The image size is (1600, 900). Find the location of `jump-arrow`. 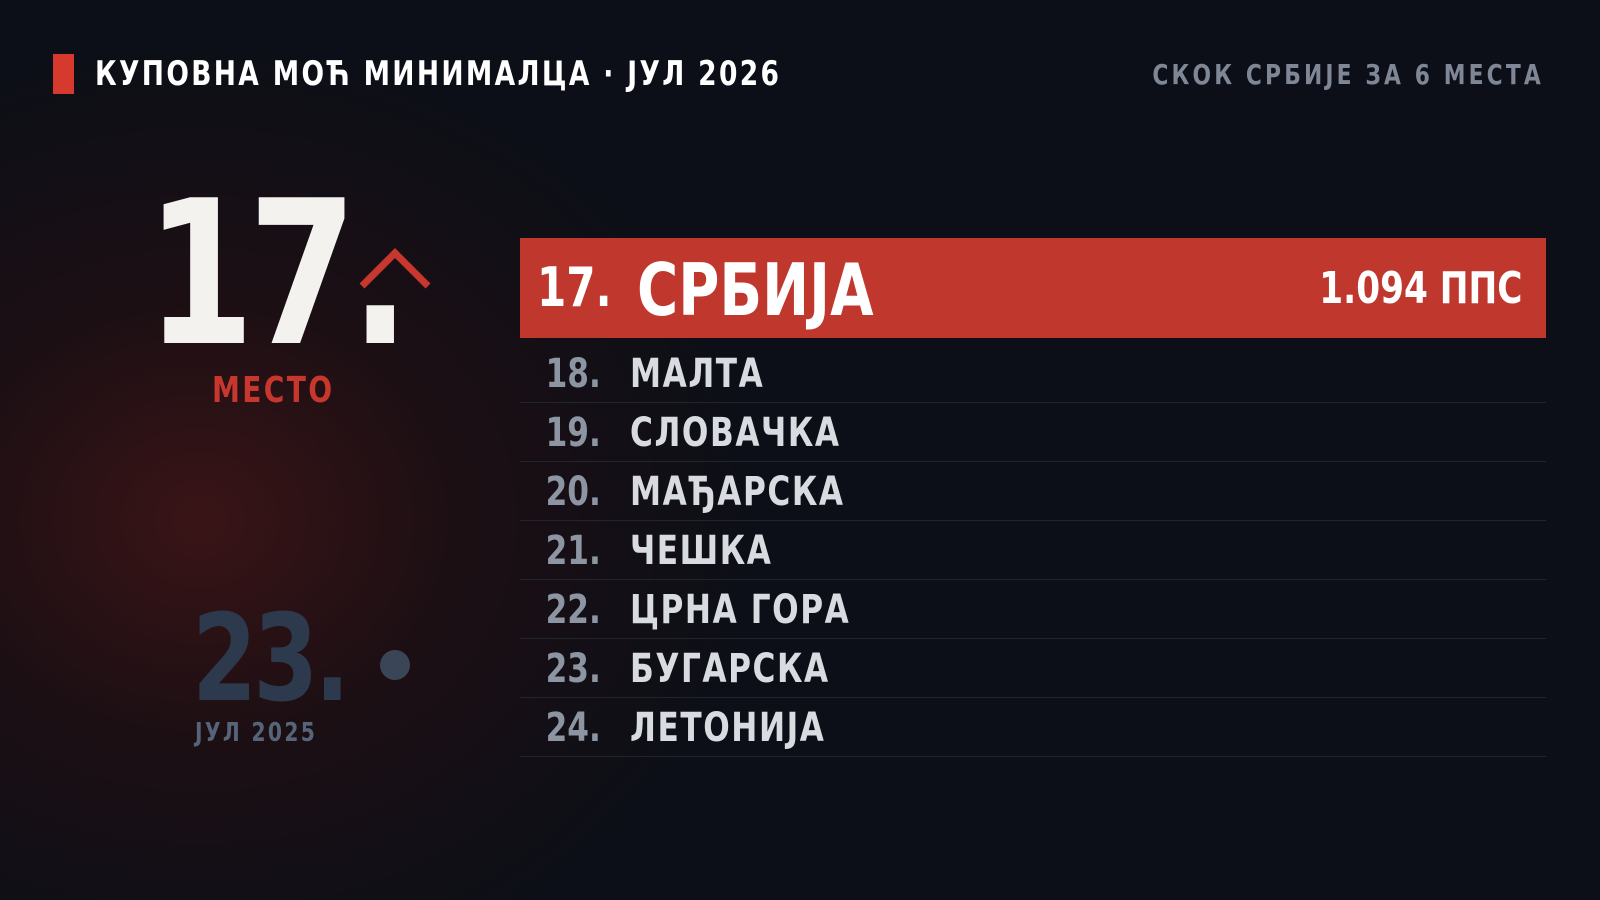

jump-arrow is located at coordinates (395, 464).